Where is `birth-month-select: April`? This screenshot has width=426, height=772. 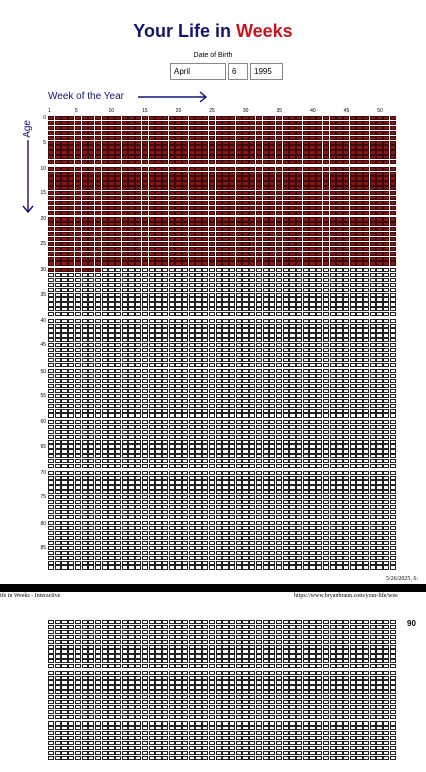 birth-month-select: April is located at coordinates (198, 71).